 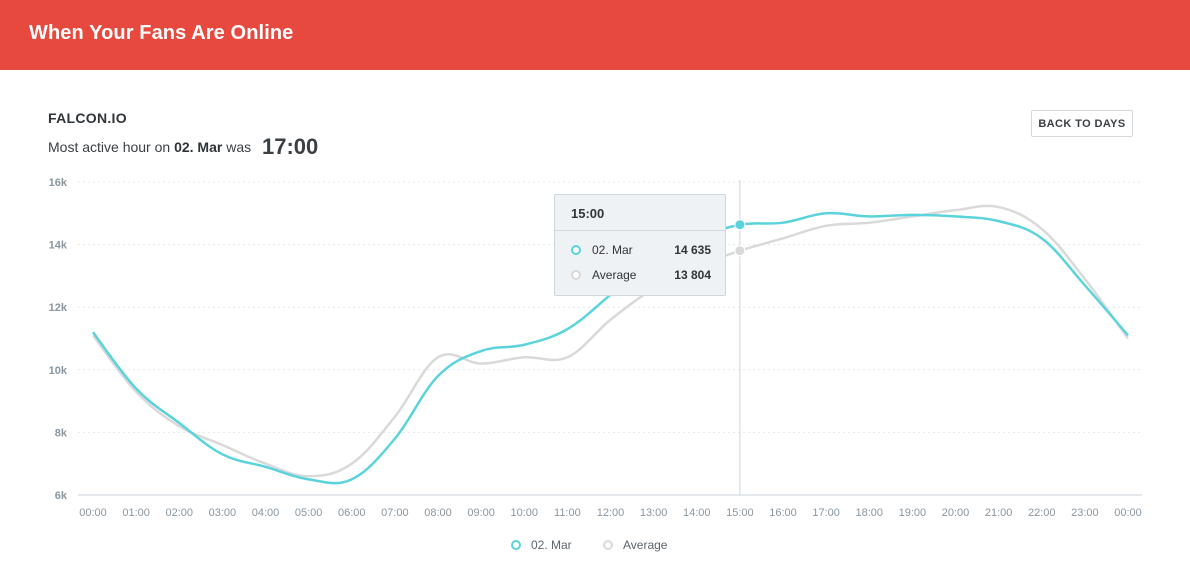 What do you see at coordinates (58, 246) in the screenshot?
I see `y-tick-label: 14k` at bounding box center [58, 246].